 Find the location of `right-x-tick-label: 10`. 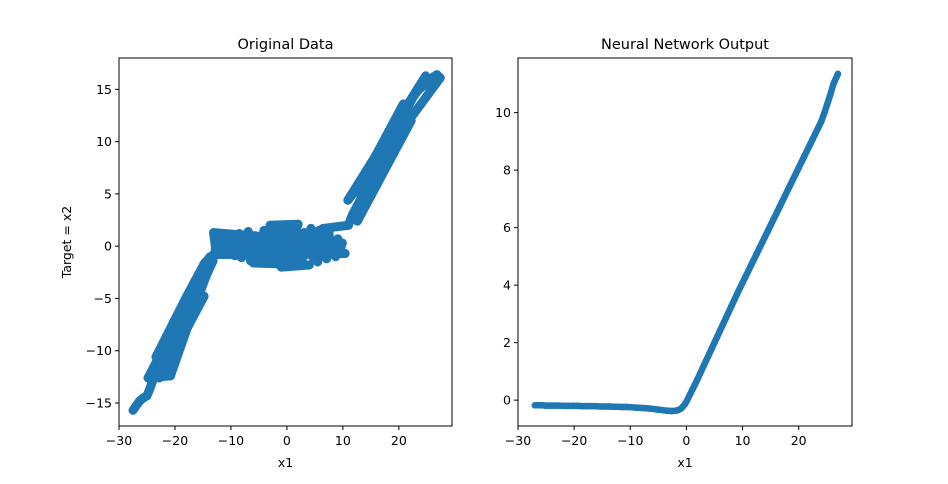

right-x-tick-label: 10 is located at coordinates (743, 440).